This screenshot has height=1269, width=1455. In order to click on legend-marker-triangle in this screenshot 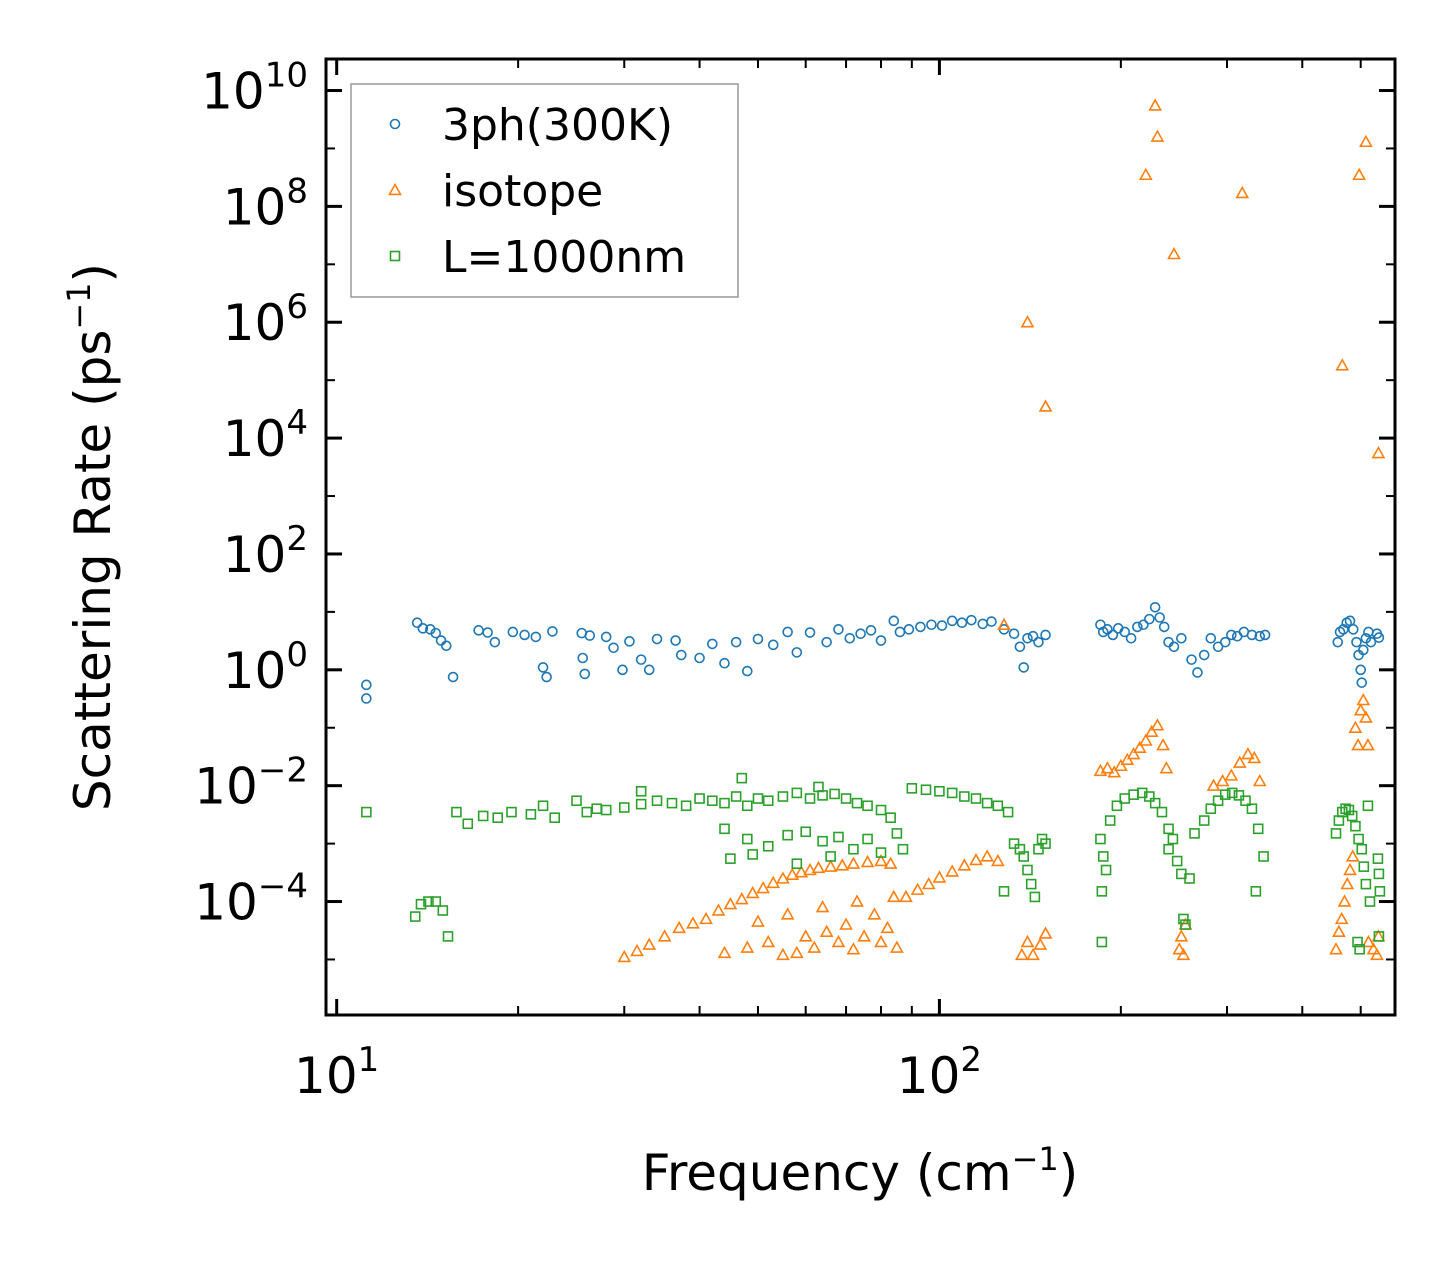, I will do `click(395, 189)`.